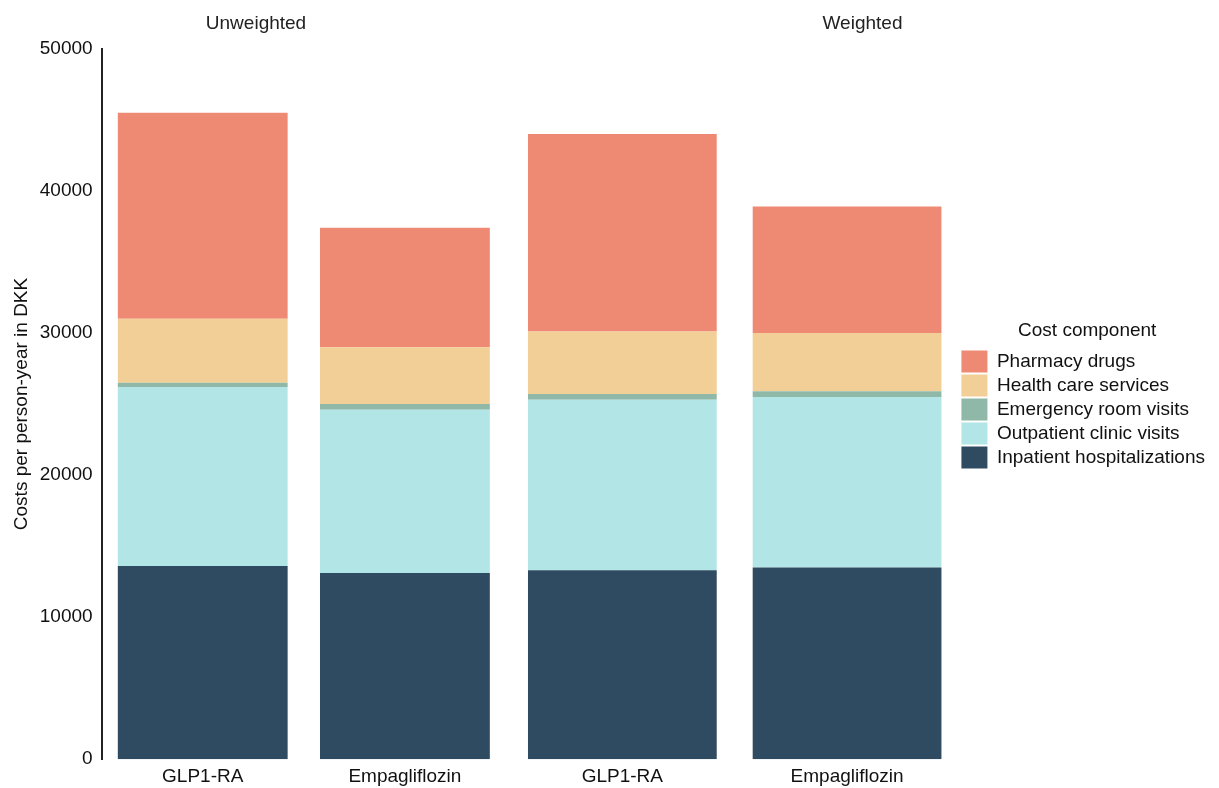 This screenshot has width=1219, height=788. What do you see at coordinates (66, 332) in the screenshot?
I see `y-tick-label: 30000` at bounding box center [66, 332].